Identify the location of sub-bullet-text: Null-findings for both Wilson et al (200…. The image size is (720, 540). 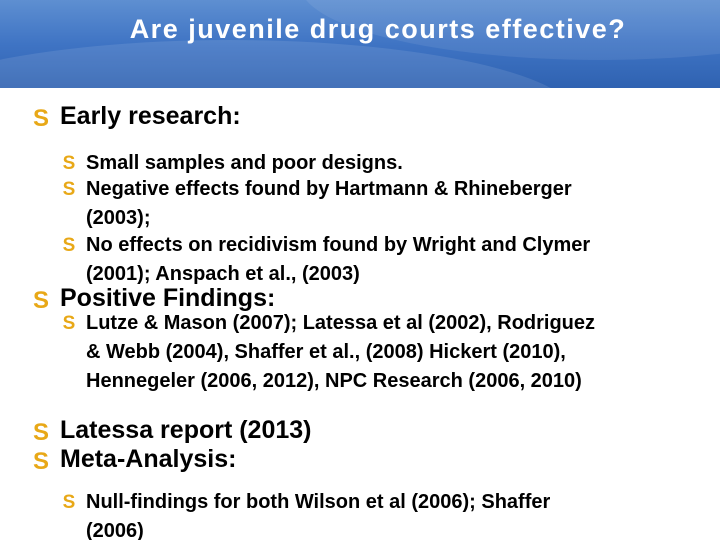
(318, 502).